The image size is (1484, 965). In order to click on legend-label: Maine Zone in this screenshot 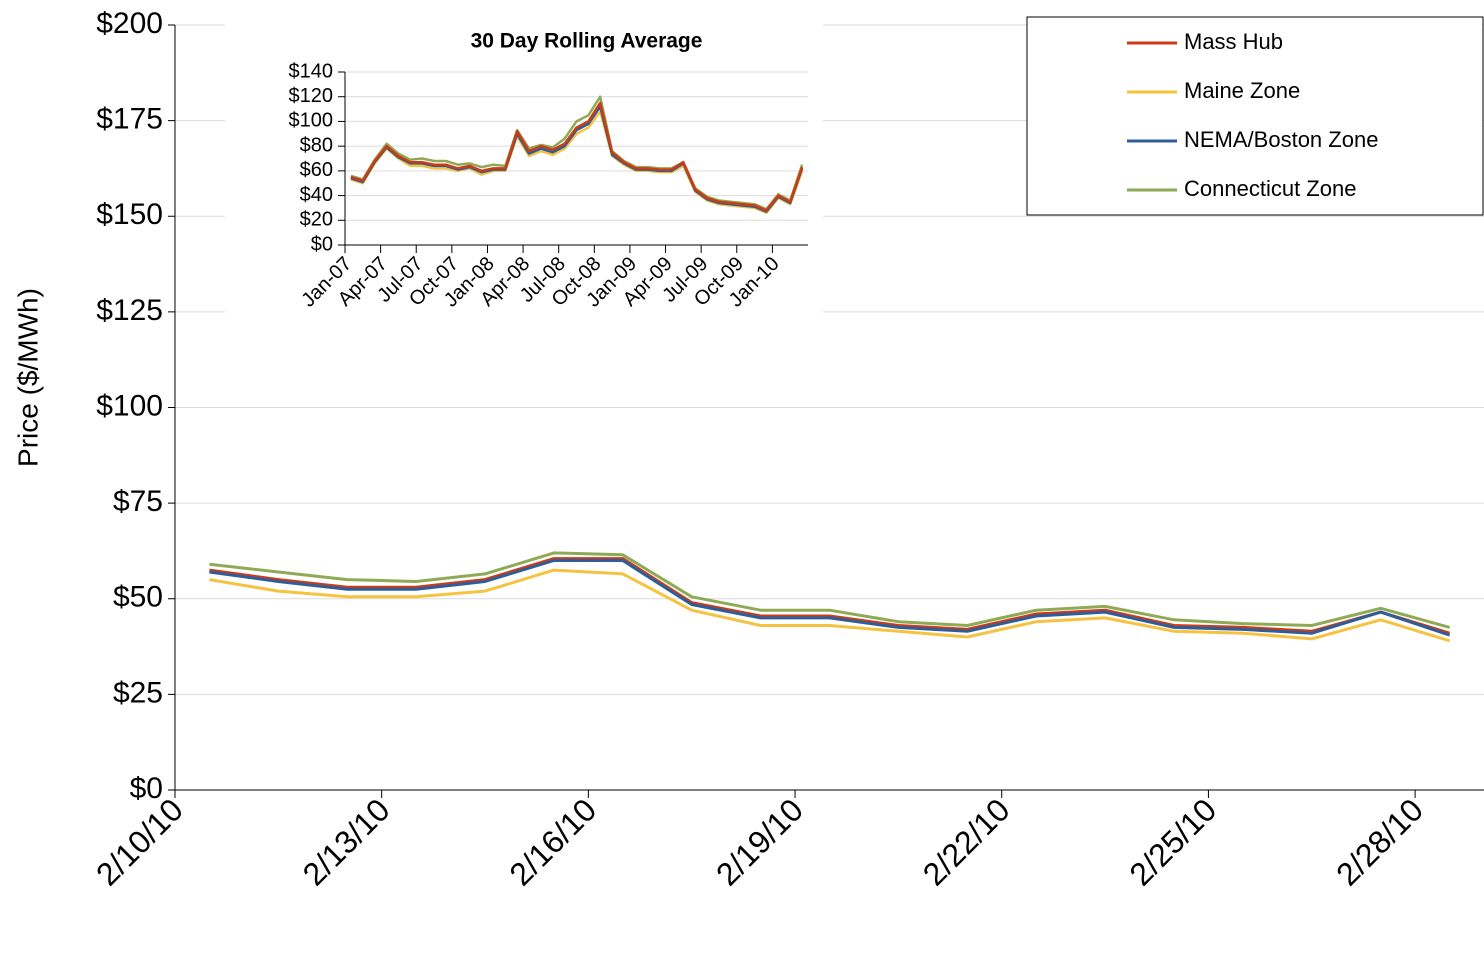, I will do `click(1242, 90)`.